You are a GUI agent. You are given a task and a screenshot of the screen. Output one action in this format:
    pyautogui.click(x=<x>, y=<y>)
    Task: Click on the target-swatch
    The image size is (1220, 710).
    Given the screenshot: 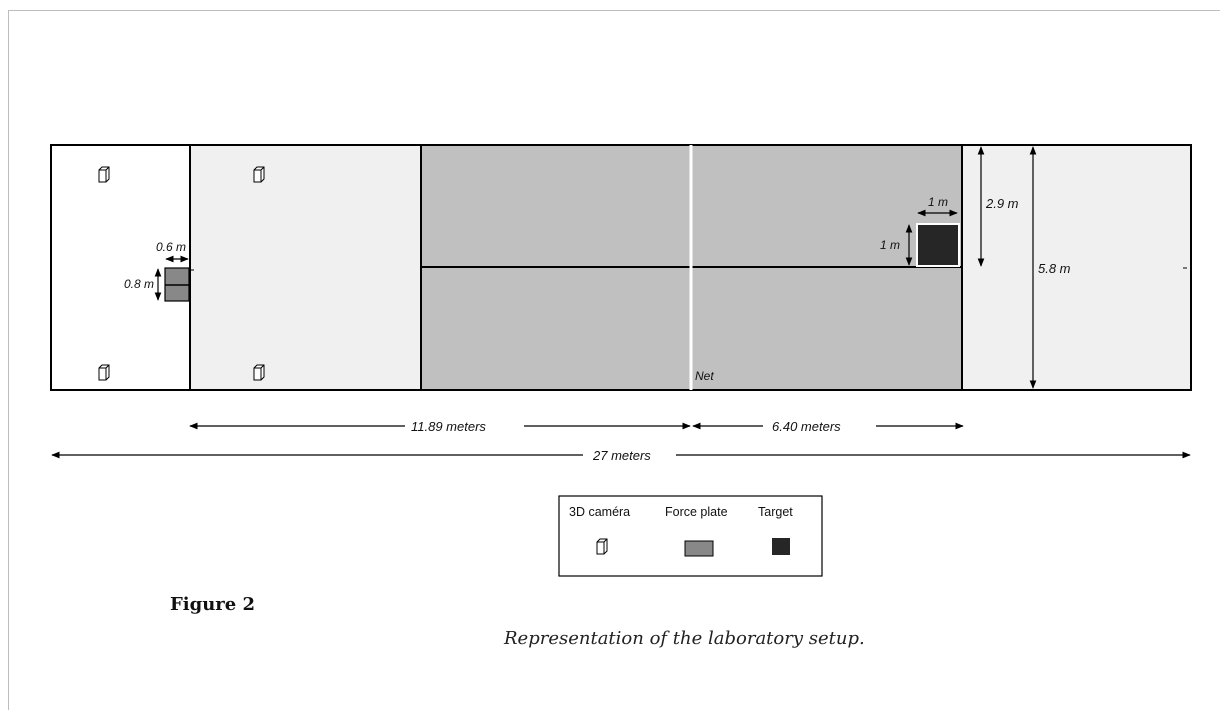 What is the action you would take?
    pyautogui.click(x=781, y=546)
    